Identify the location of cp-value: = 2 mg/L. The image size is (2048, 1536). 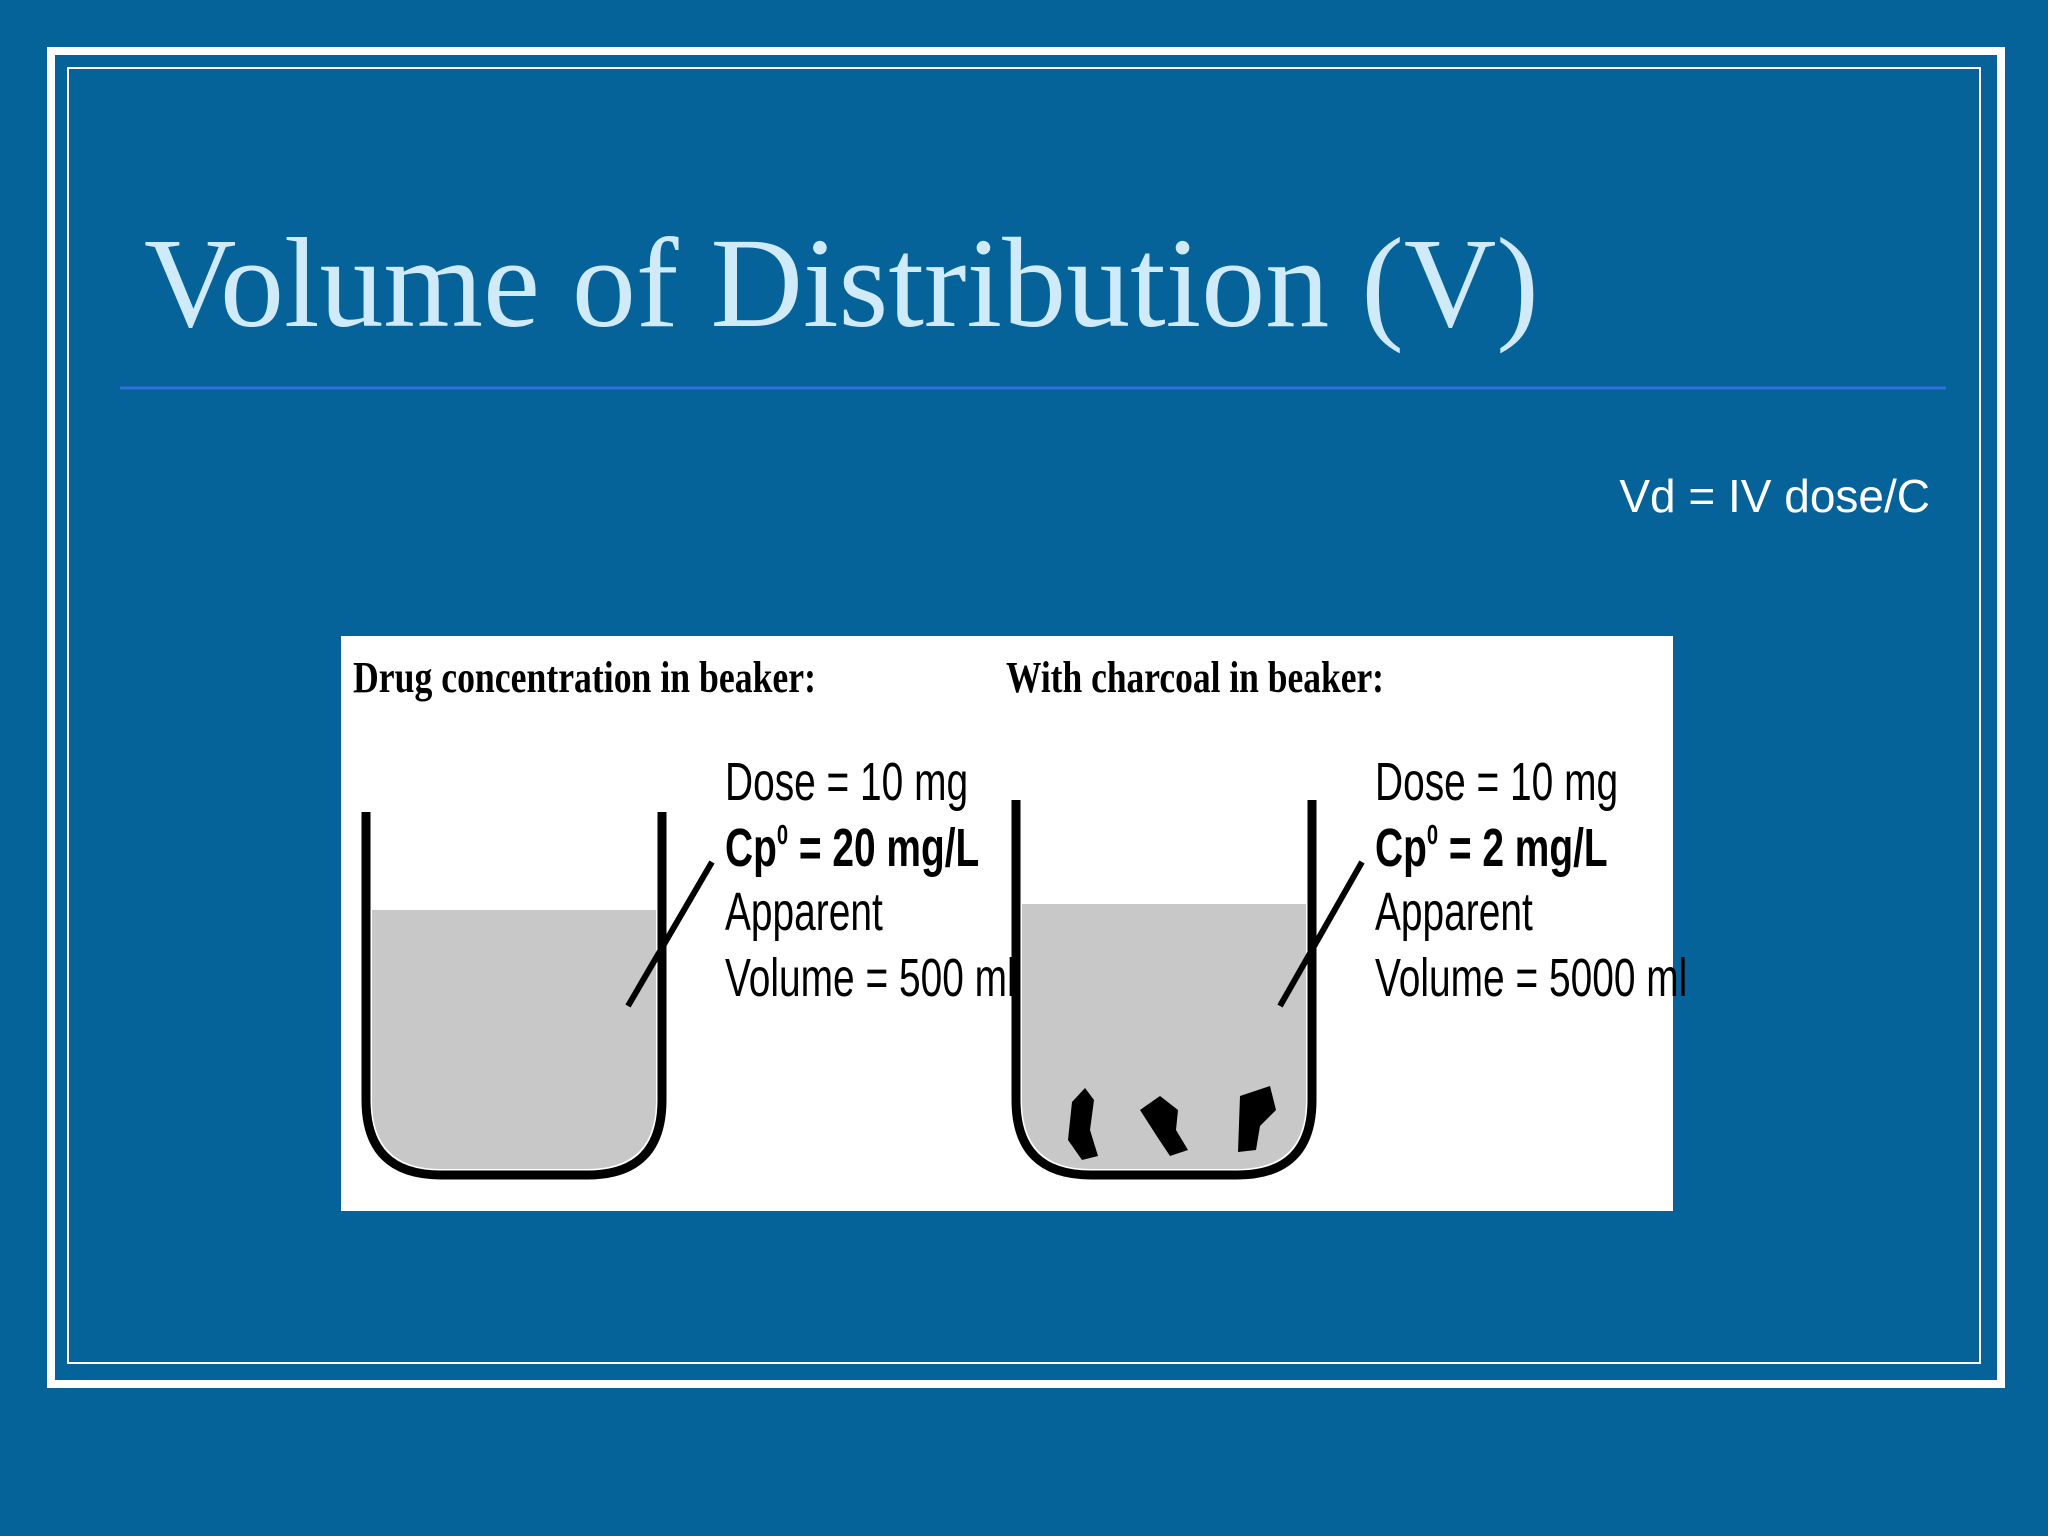
(1523, 847).